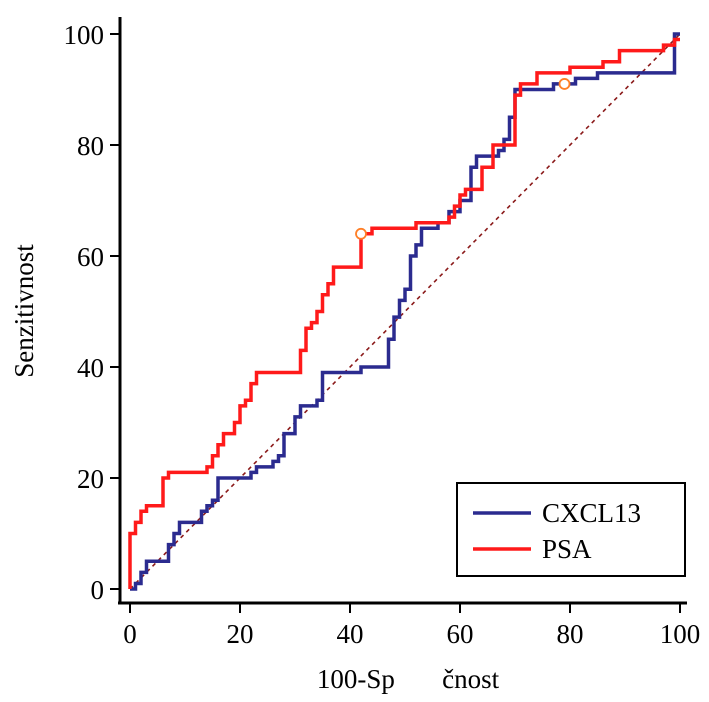 Image resolution: width=709 pixels, height=702 pixels. I want to click on legend-box, so click(571, 529).